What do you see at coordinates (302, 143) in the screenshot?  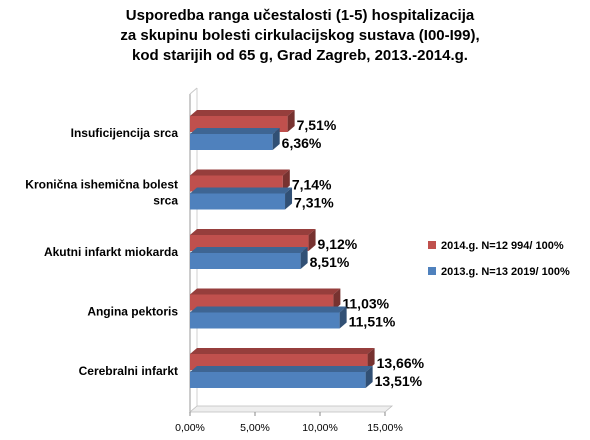 I see `data-label: 6,36%` at bounding box center [302, 143].